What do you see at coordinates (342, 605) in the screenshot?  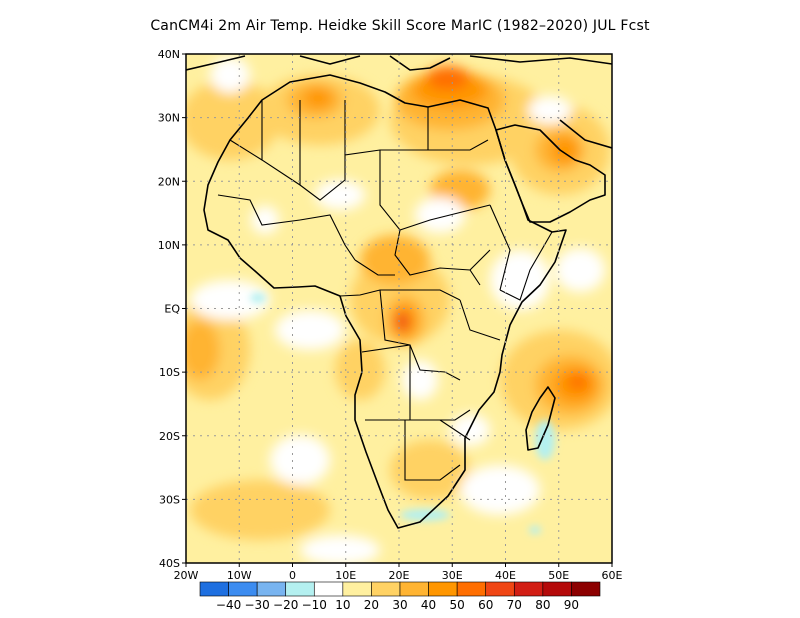 I see `colorbar-tick-label: 10` at bounding box center [342, 605].